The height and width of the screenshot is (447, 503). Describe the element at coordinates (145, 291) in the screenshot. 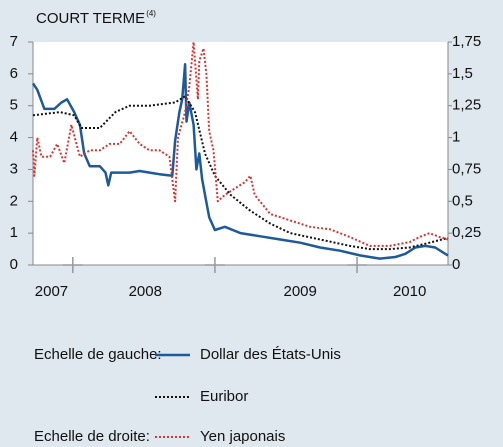

I see `x-tick-label: 2008` at that location.